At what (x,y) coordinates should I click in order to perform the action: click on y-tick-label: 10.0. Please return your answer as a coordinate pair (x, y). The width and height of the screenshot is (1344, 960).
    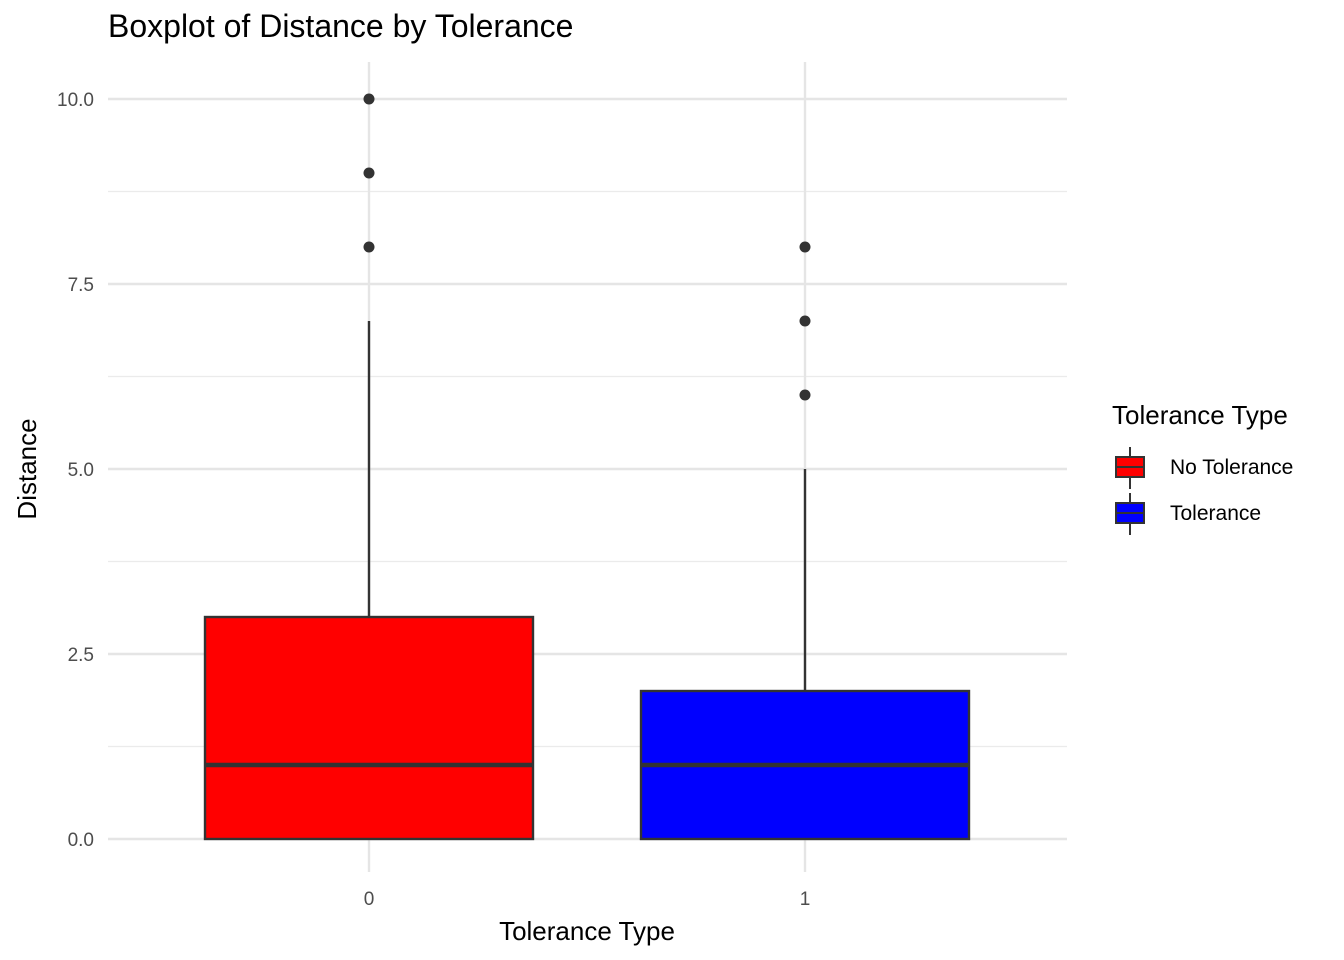
    Looking at the image, I should click on (75, 100).